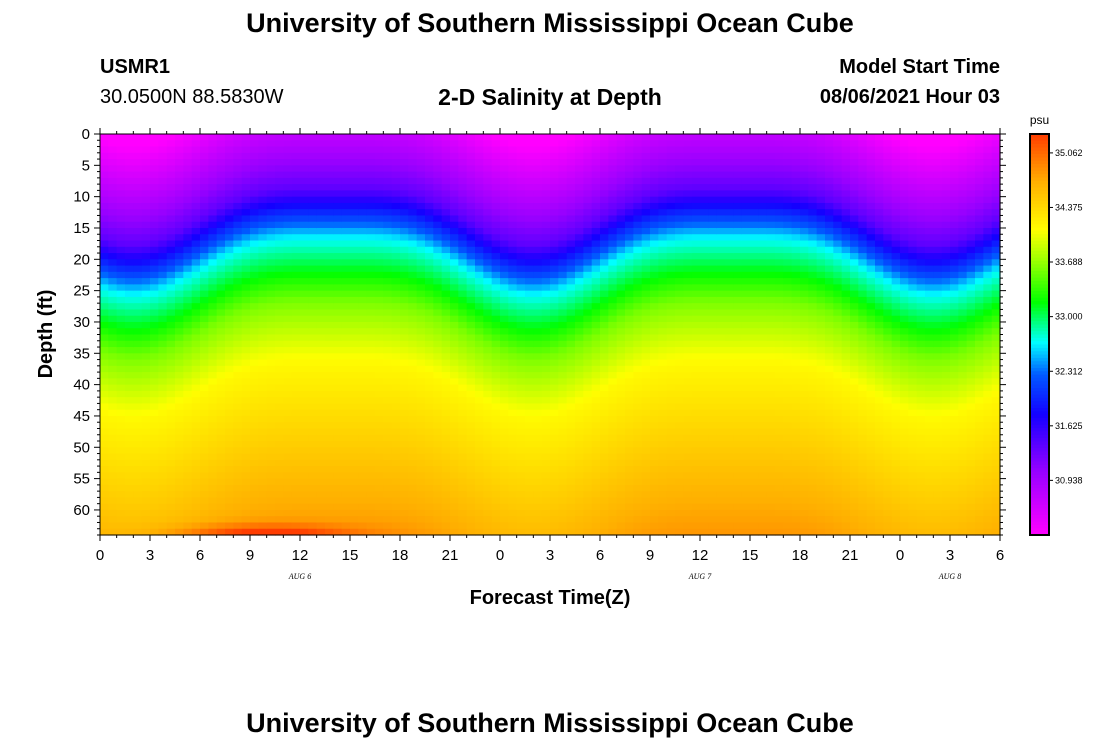 The width and height of the screenshot is (1100, 750). Describe the element at coordinates (1069, 153) in the screenshot. I see `colorbar-tick-label: 35.062` at that location.